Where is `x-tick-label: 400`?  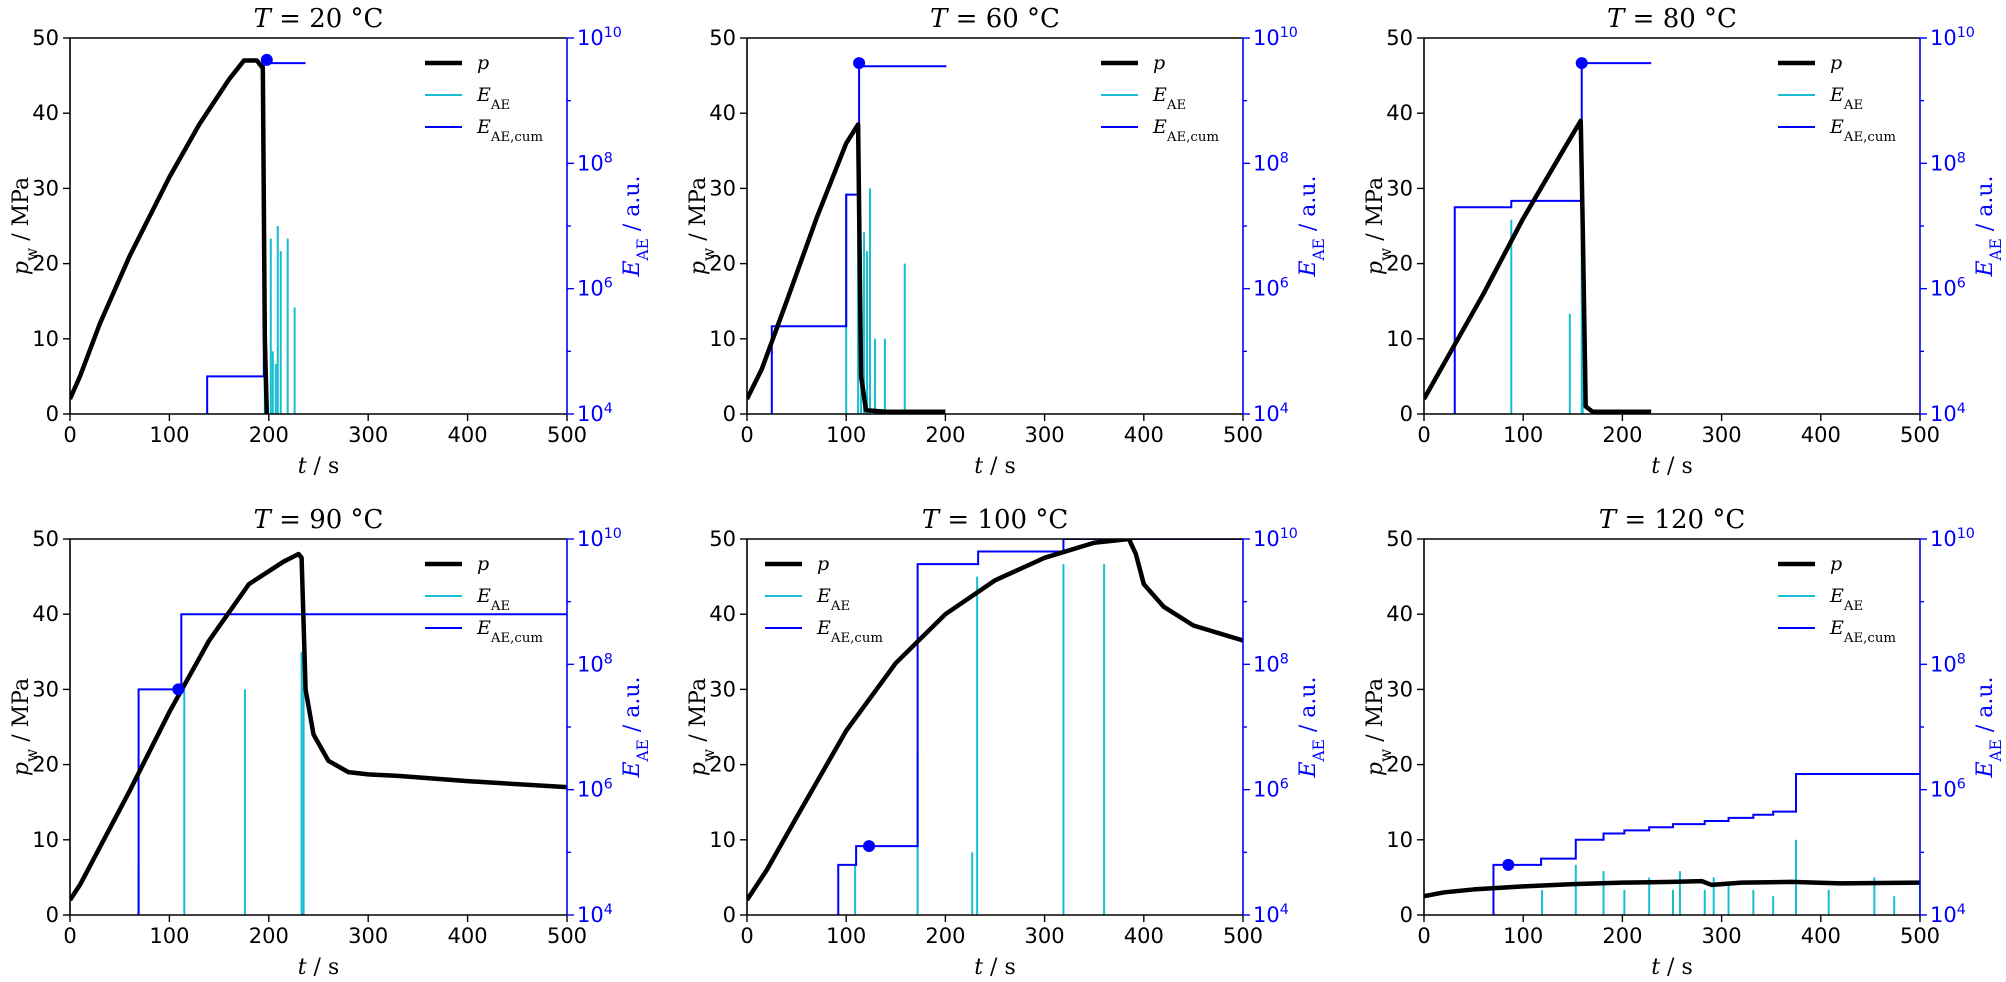
x-tick-label: 400 is located at coordinates (1821, 936).